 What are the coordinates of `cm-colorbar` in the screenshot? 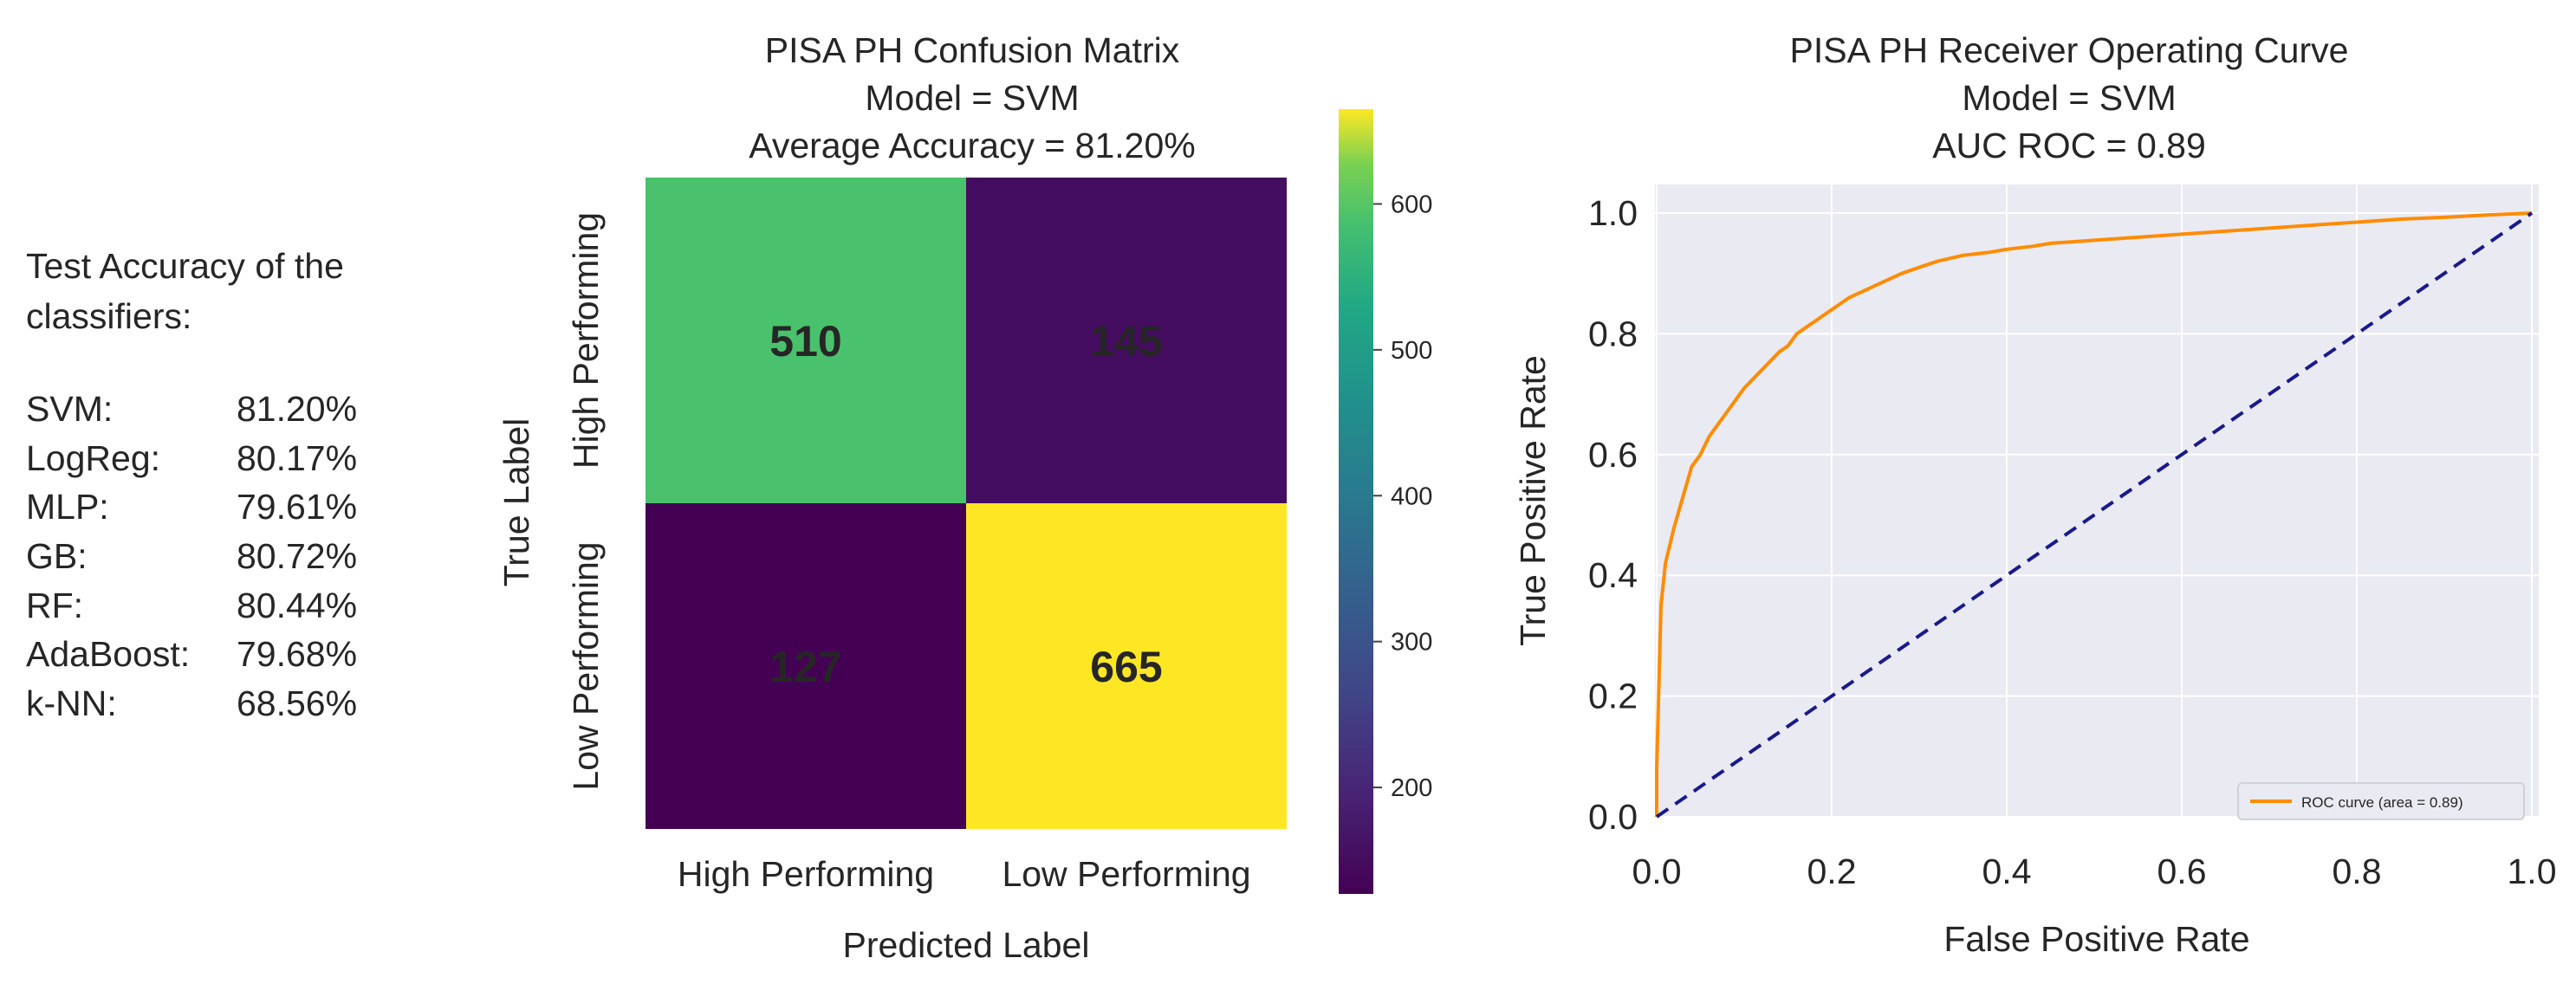 It's located at (1356, 501).